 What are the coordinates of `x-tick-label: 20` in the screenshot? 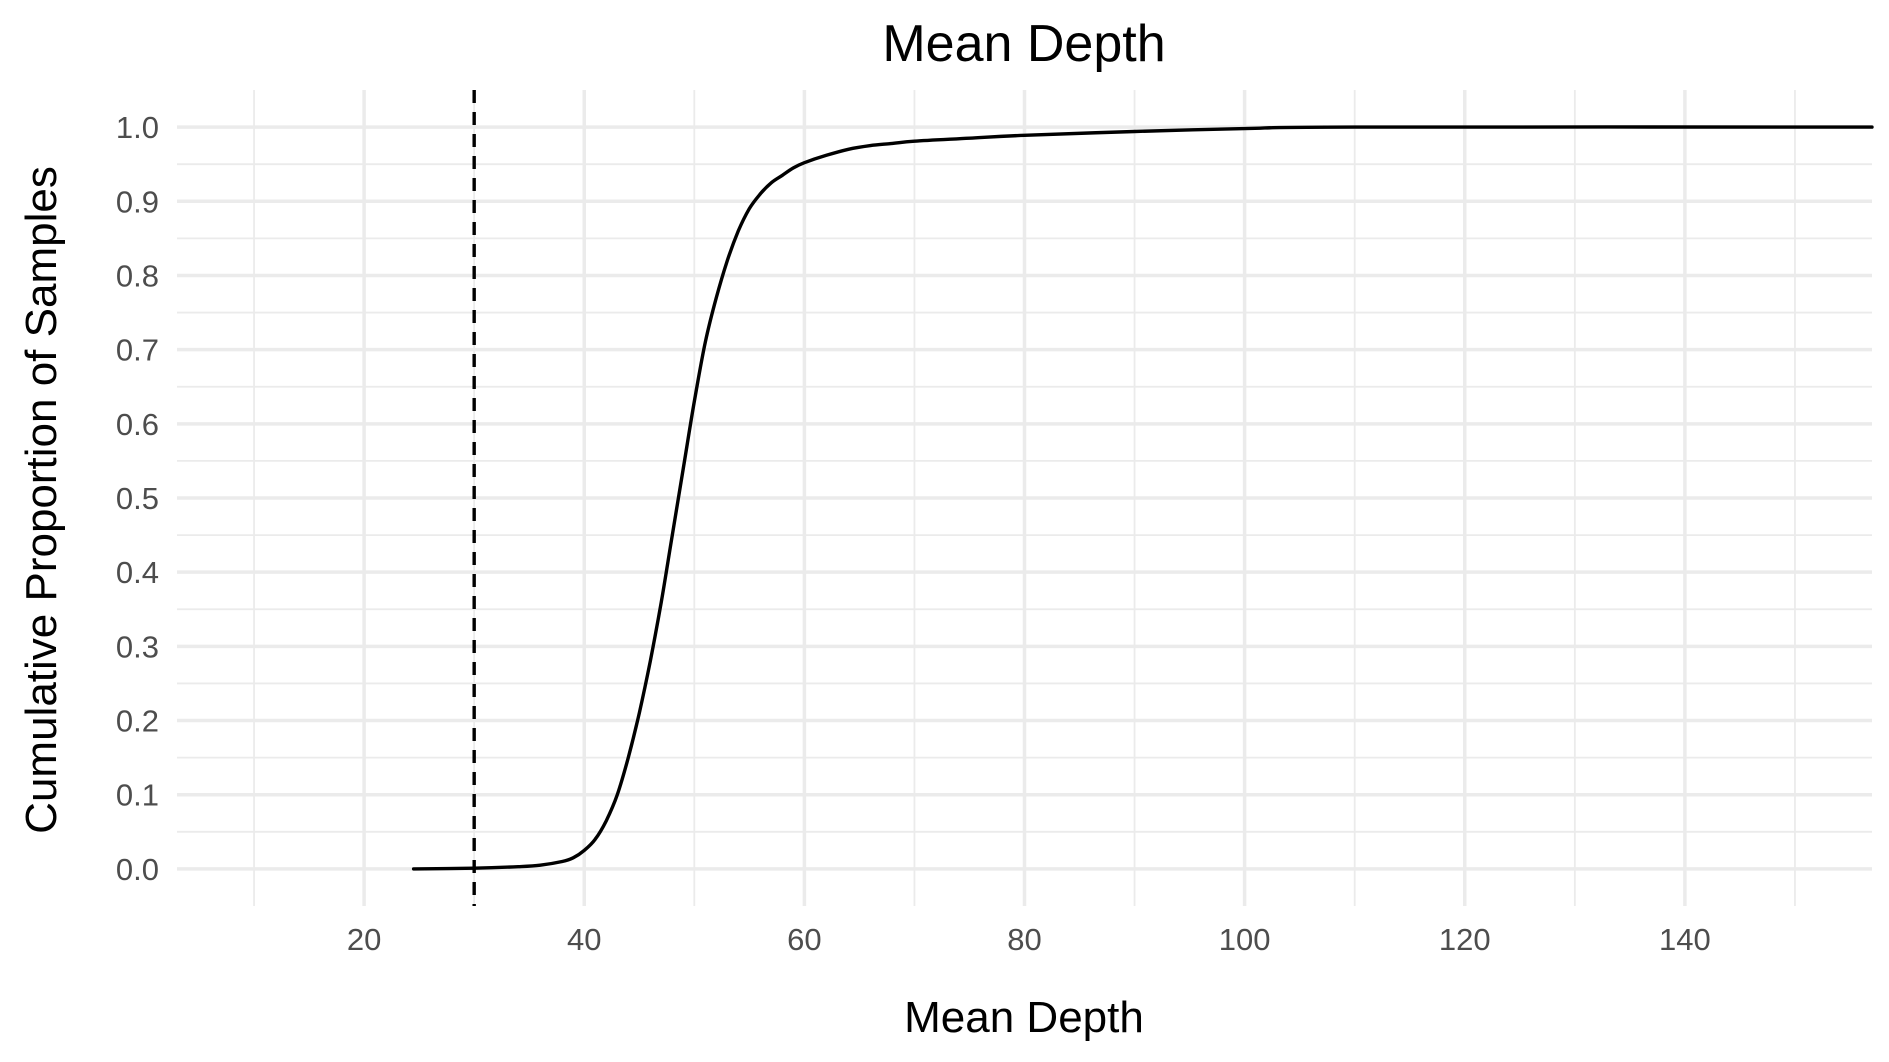 It's located at (364, 939).